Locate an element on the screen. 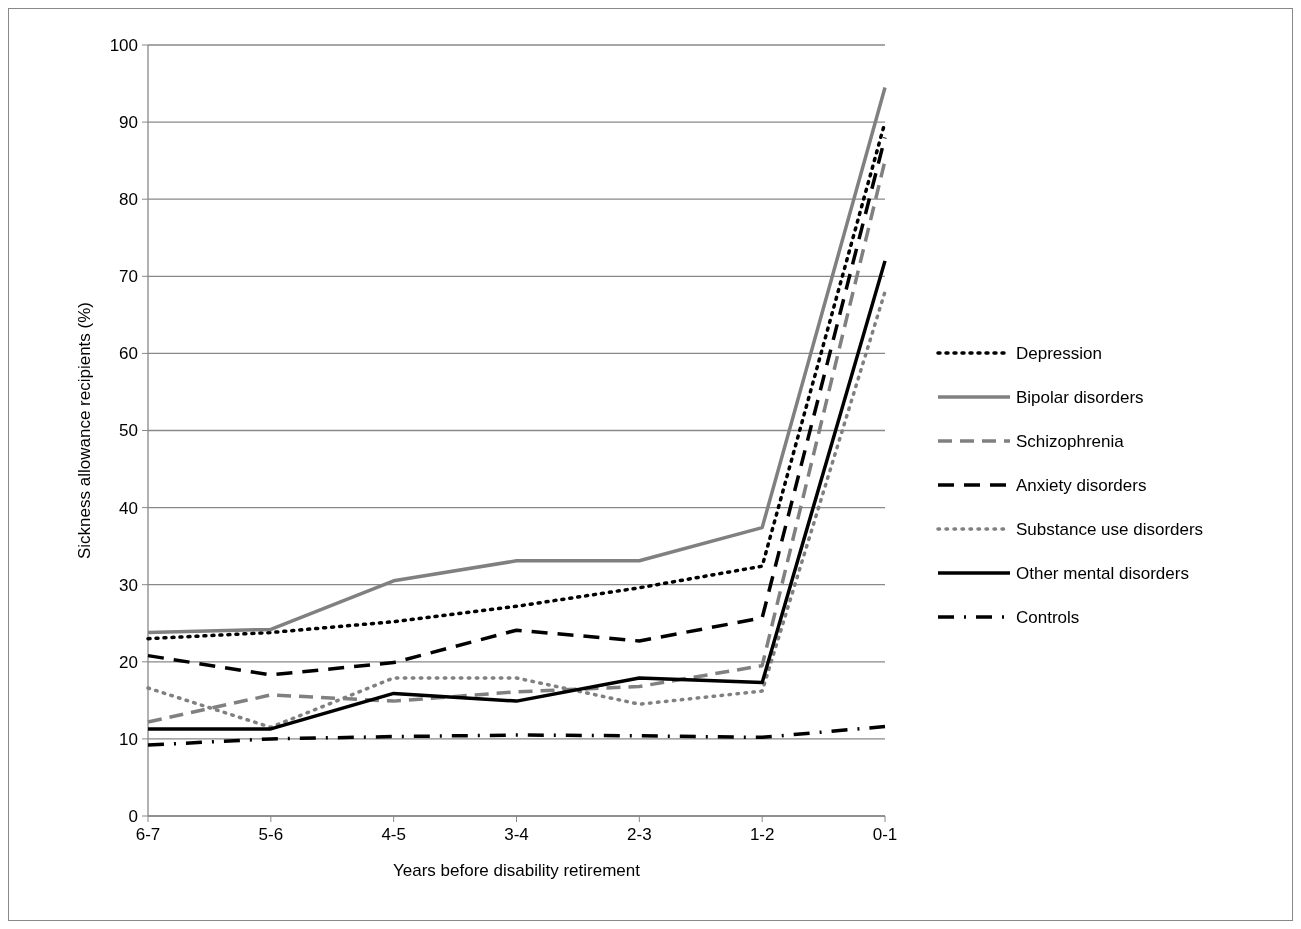  y-tick-label: 70 is located at coordinates (128, 277).